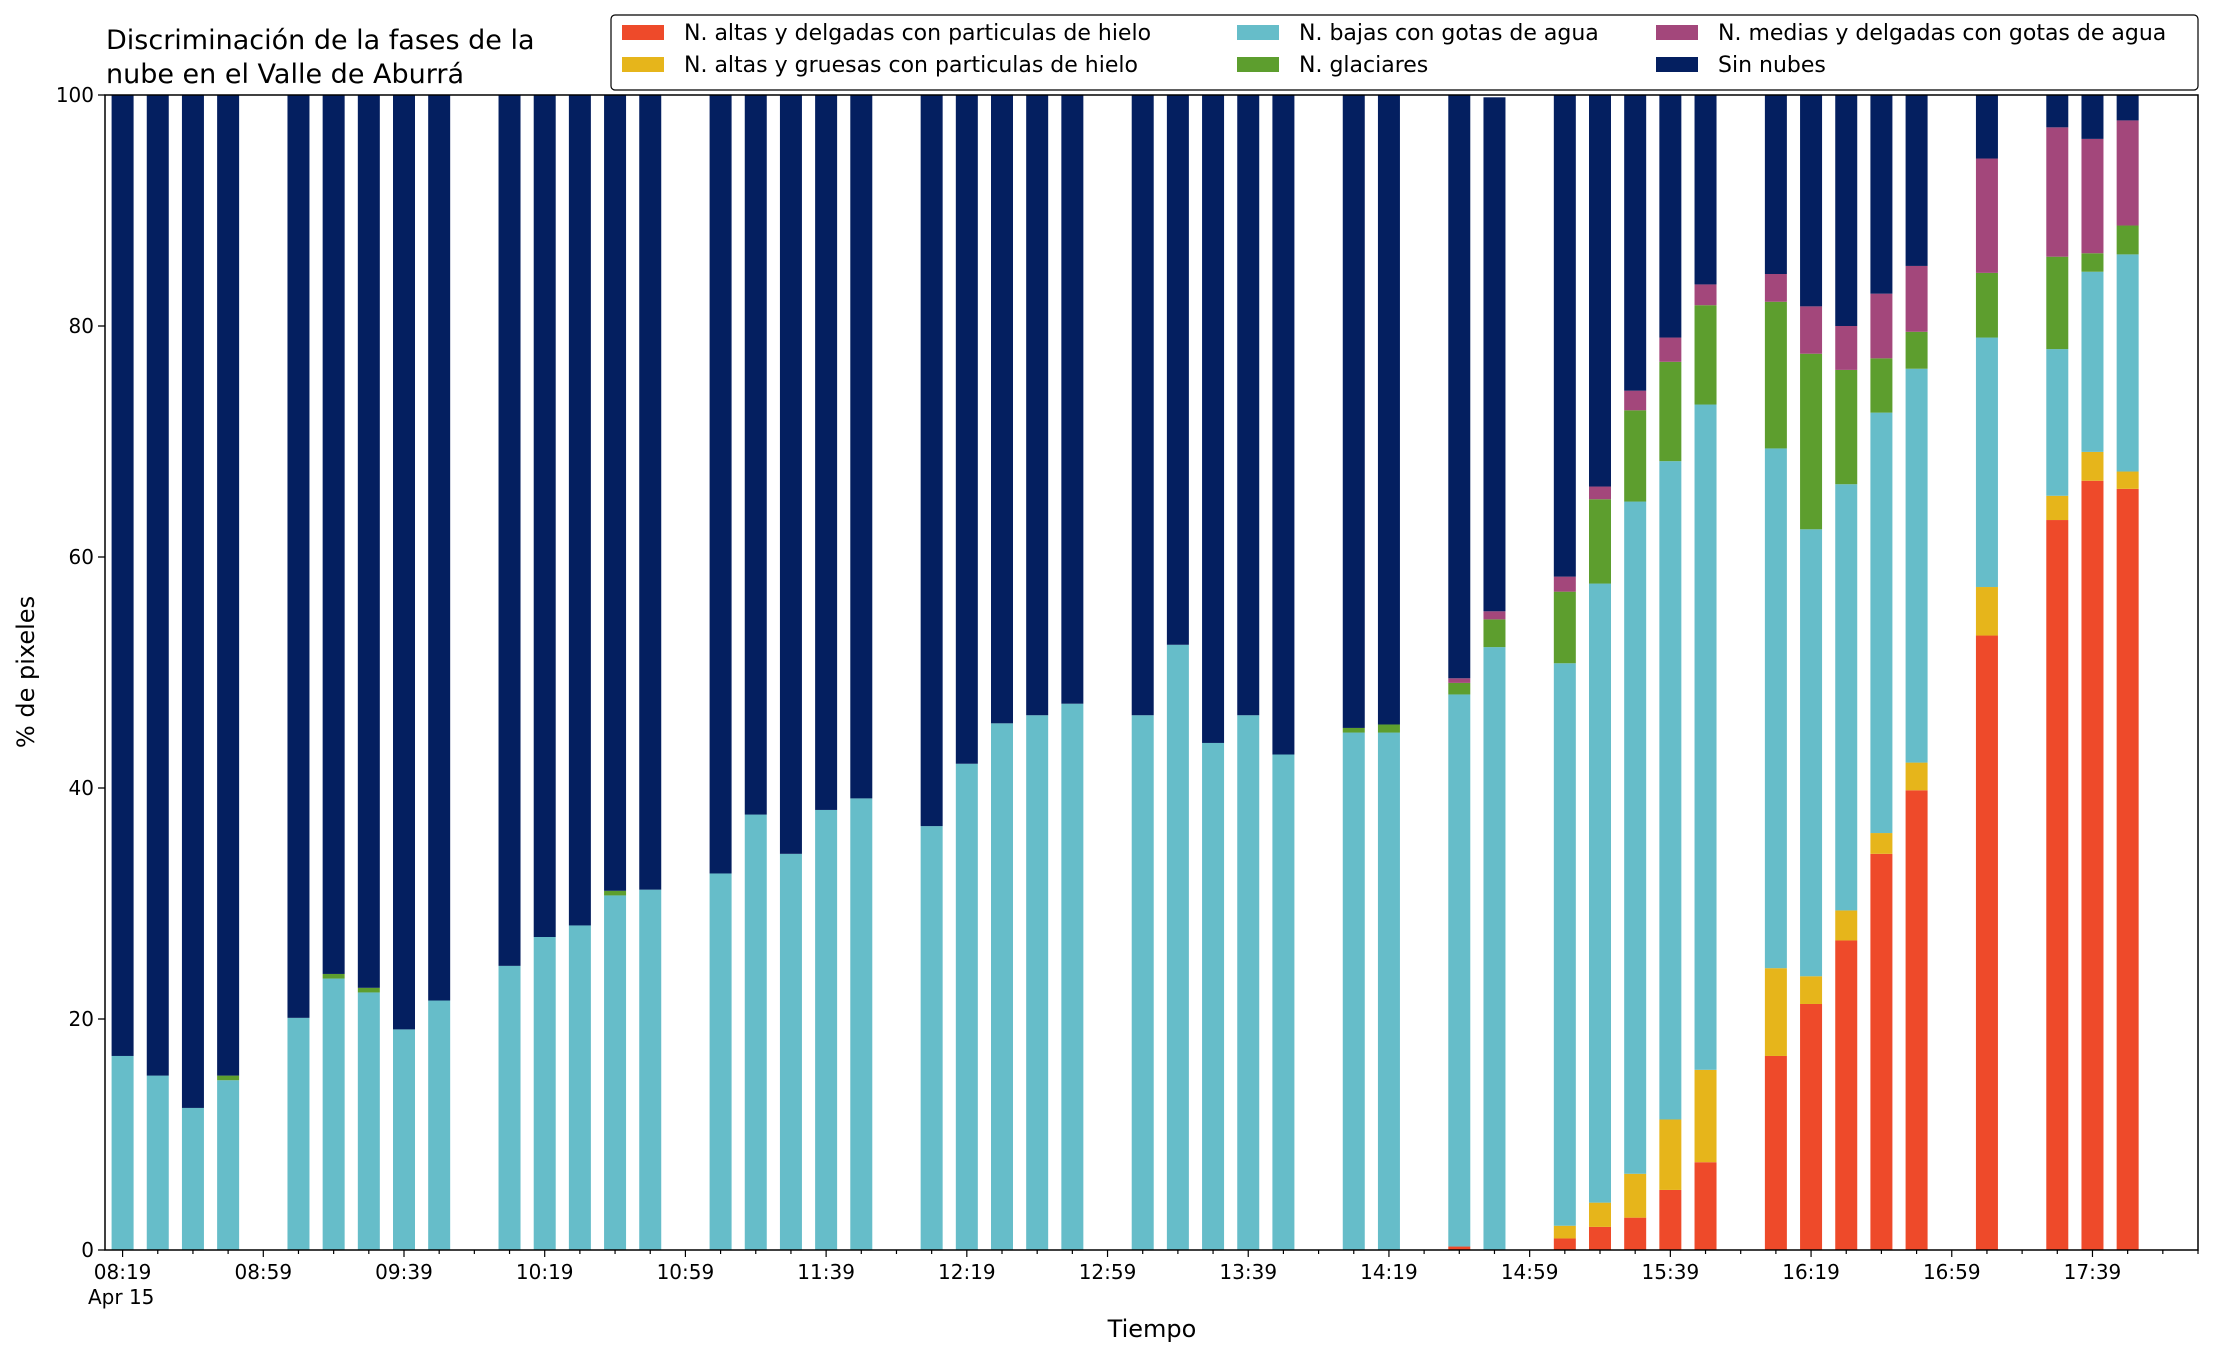  Describe the element at coordinates (121, 1297) in the screenshot. I see `x-date-label: Apr 15` at that location.